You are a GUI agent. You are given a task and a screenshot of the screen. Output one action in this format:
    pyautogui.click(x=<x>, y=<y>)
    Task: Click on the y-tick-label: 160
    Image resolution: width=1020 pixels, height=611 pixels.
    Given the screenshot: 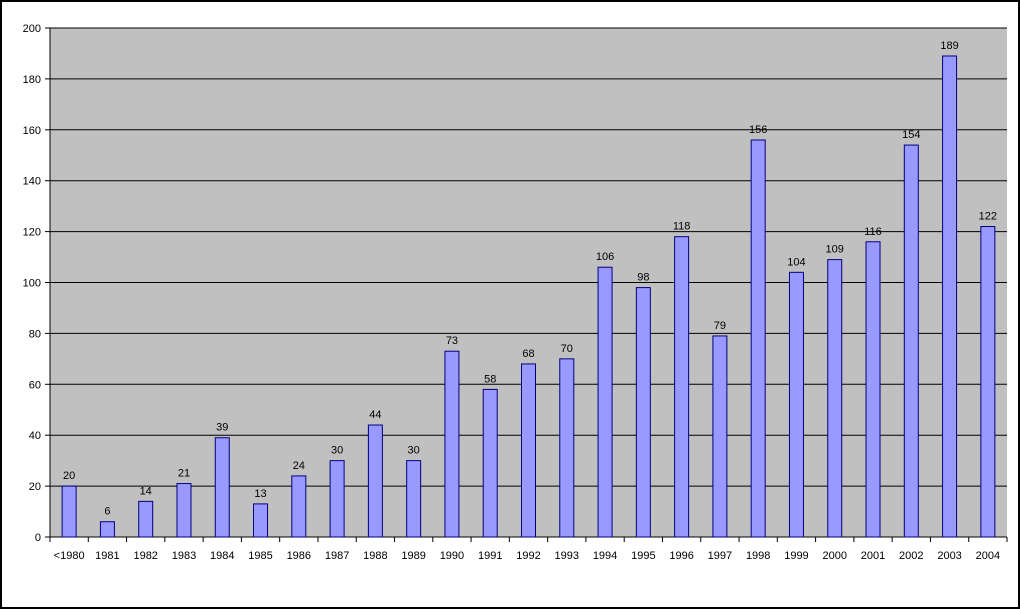 What is the action you would take?
    pyautogui.click(x=32, y=131)
    